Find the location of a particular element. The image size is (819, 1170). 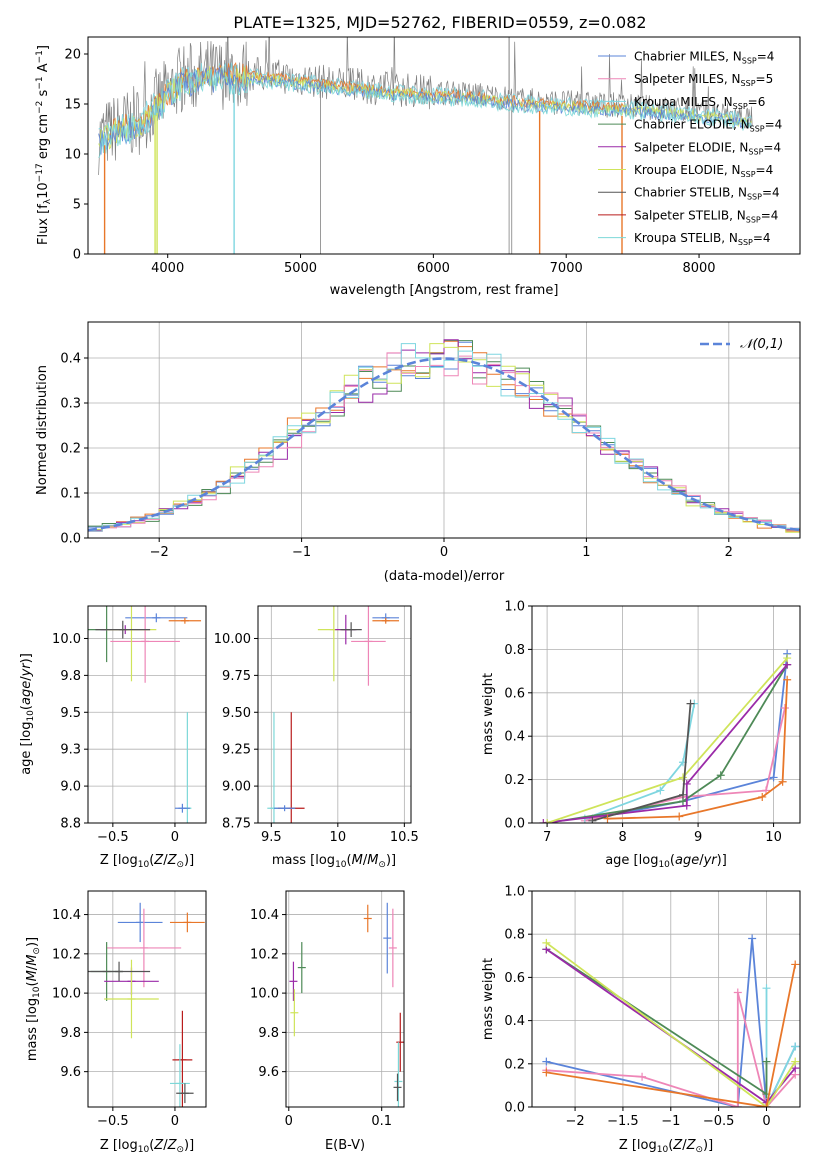

y-tick-label: 5 is located at coordinates (77, 205).